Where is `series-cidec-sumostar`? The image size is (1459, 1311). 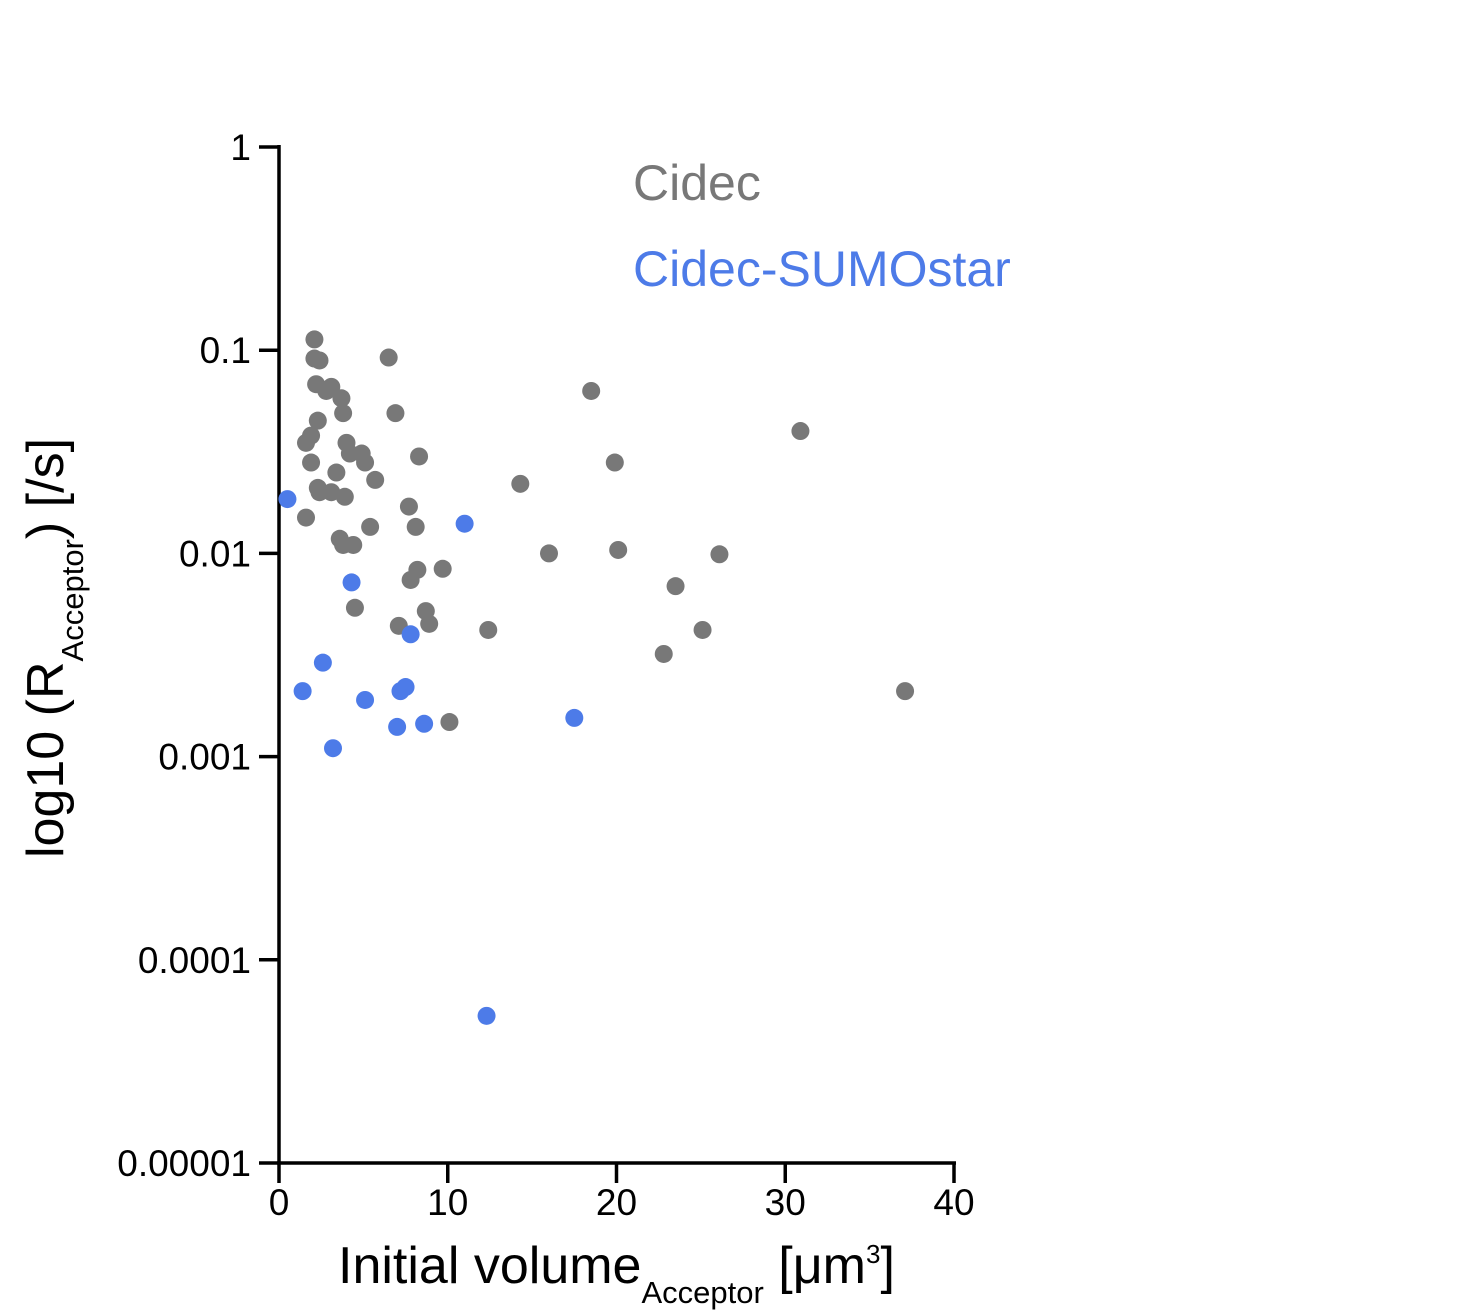
series-cidec-sumostar is located at coordinates (431, 757).